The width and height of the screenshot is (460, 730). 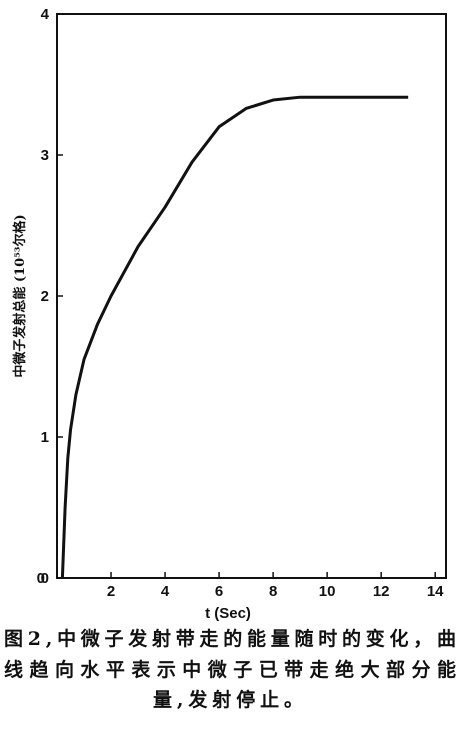 What do you see at coordinates (45, 296) in the screenshot?
I see `y-tick-label: 2` at bounding box center [45, 296].